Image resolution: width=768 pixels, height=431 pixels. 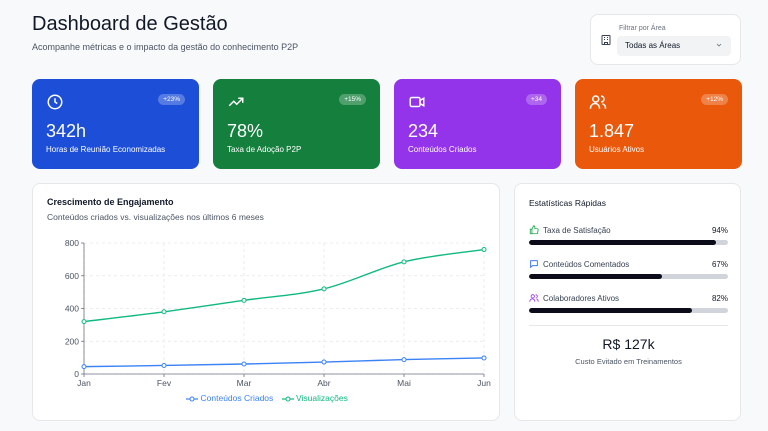 What do you see at coordinates (236, 102) in the screenshot?
I see `trending-up-icon` at bounding box center [236, 102].